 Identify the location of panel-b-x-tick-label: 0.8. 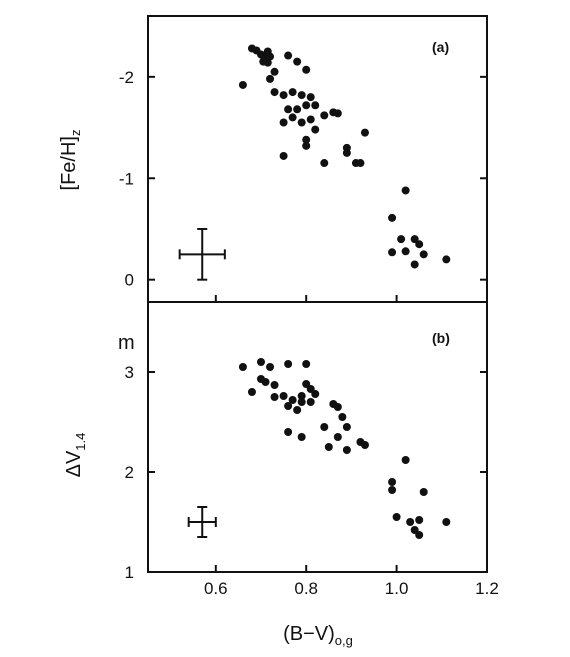
(306, 588).